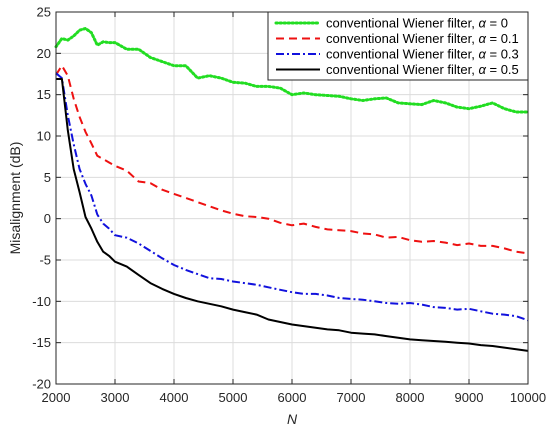  Describe the element at coordinates (47, 177) in the screenshot. I see `y-tick-label: 5` at that location.